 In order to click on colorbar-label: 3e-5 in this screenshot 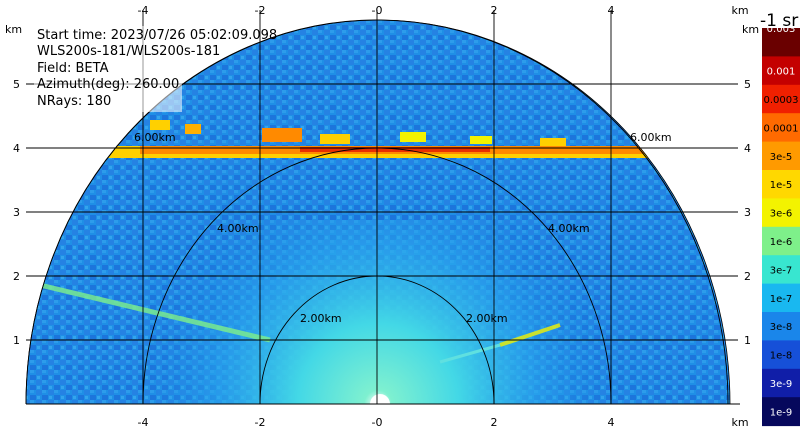, I will do `click(781, 157)`.